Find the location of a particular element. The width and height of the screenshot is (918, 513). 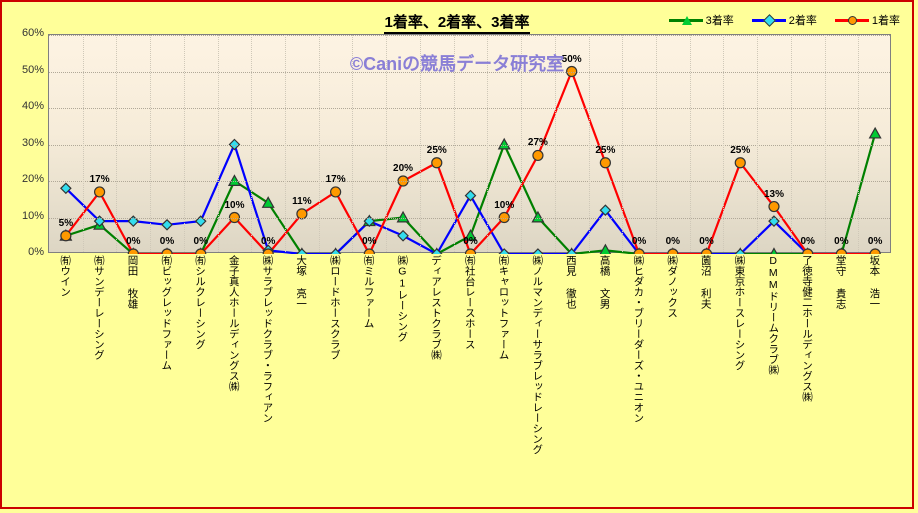

data-label: 10% is located at coordinates (504, 205).